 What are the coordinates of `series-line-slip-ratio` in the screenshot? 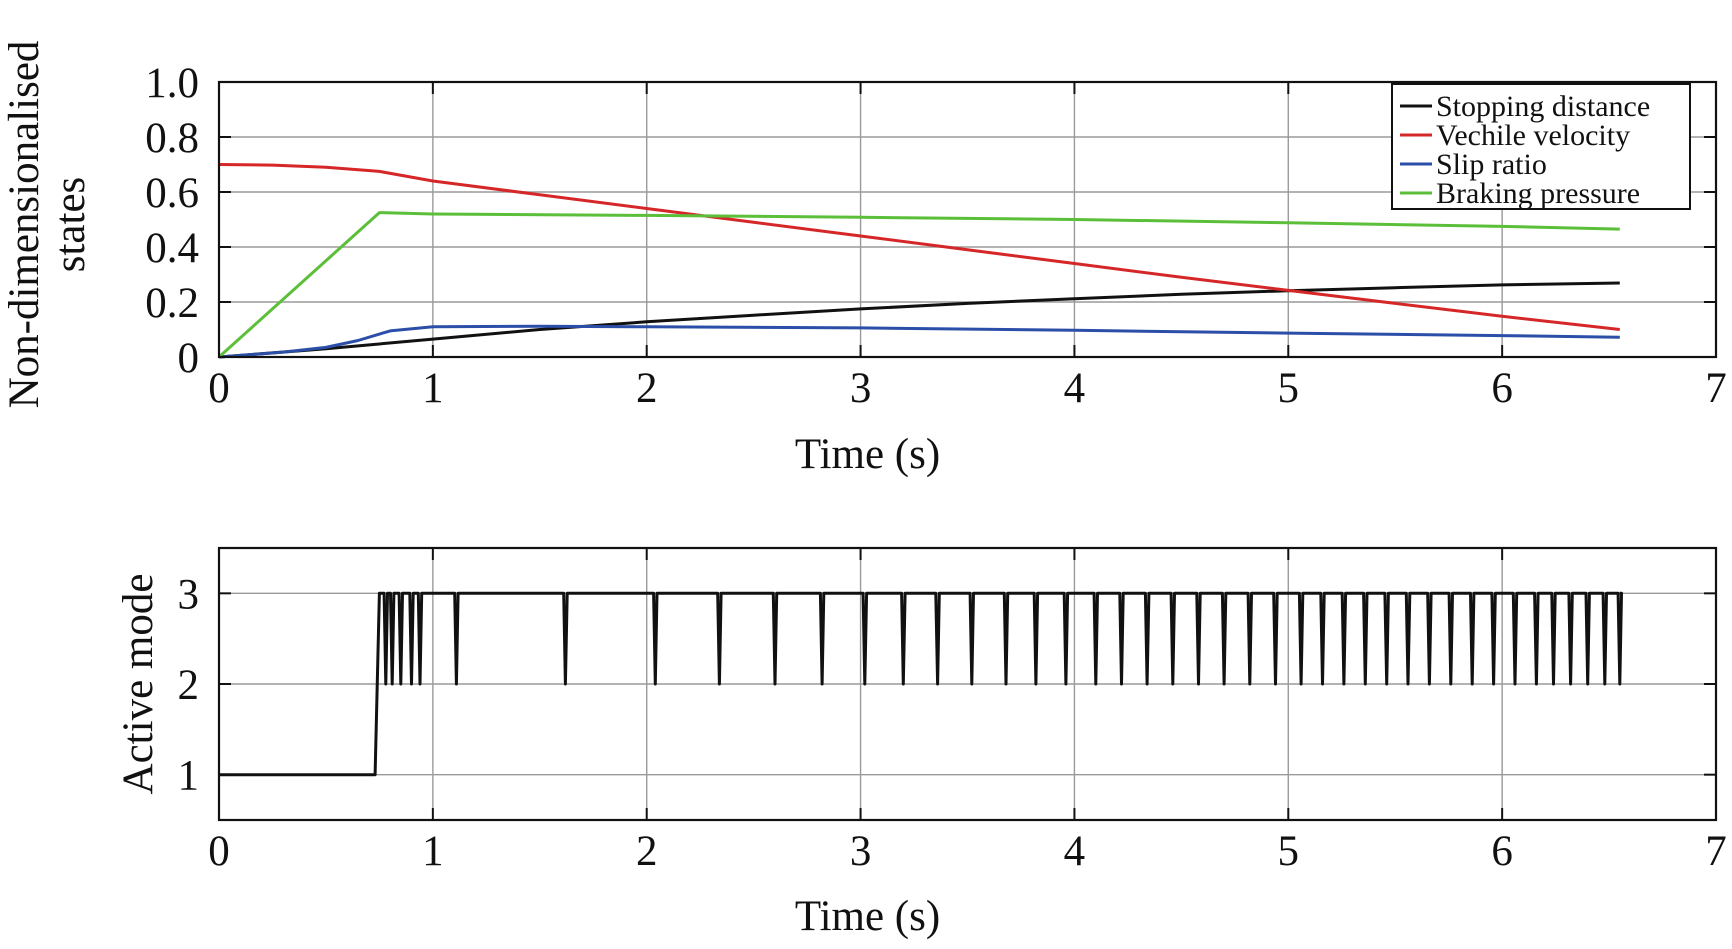 It's located at (919, 341).